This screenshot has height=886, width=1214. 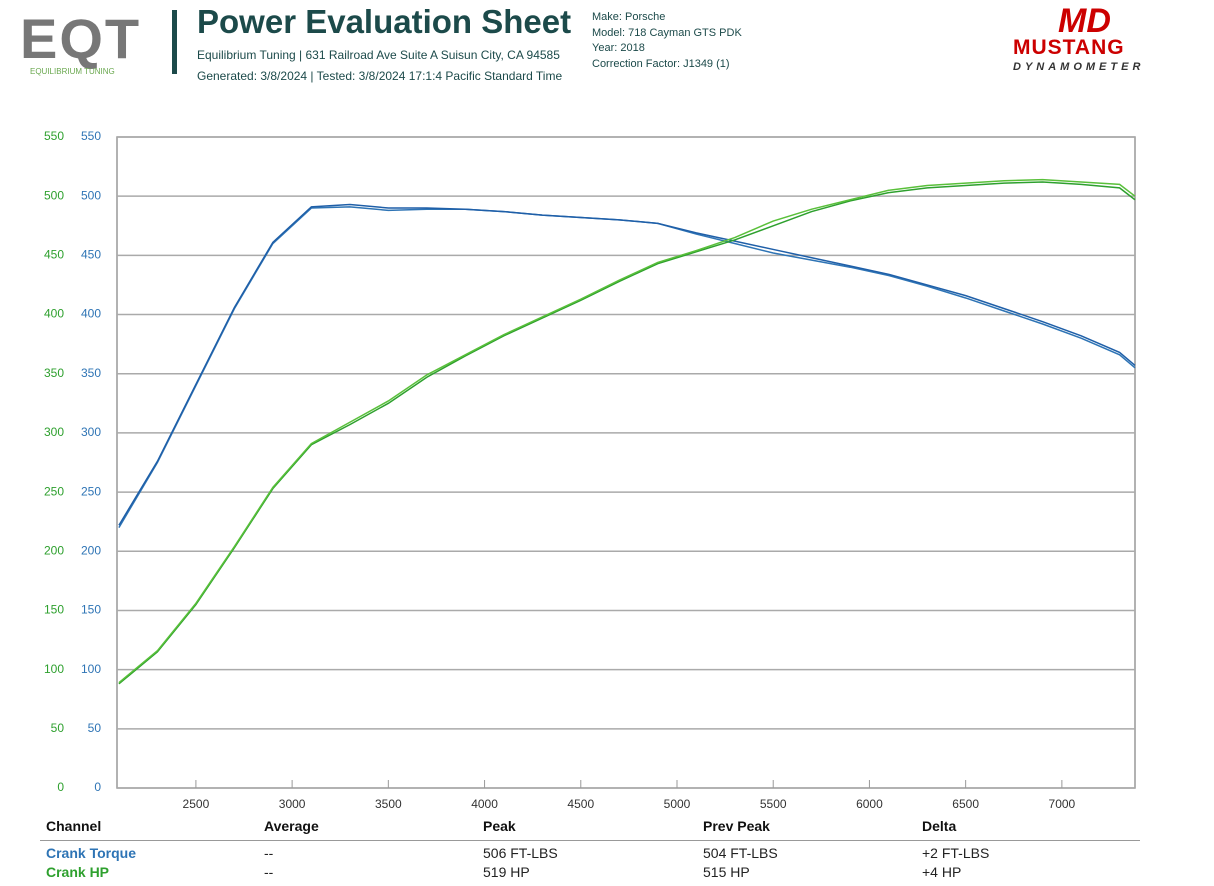 I want to click on table-rule, so click(x=590, y=840).